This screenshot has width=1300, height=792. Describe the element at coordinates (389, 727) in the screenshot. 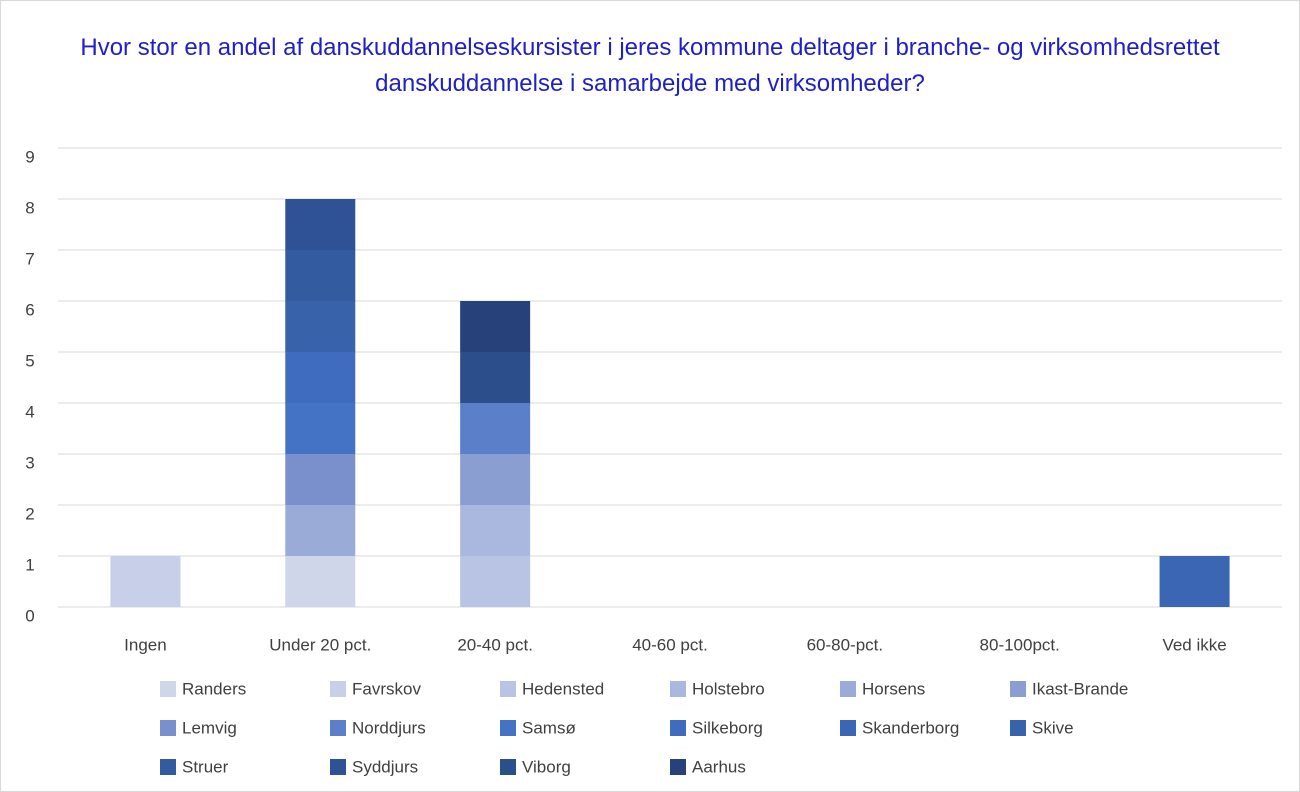

I see `legend-label: Norddjurs` at that location.